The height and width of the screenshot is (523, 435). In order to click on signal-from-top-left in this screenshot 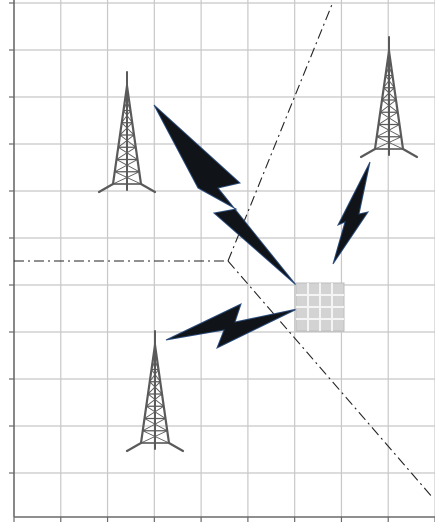, I will do `click(225, 195)`.